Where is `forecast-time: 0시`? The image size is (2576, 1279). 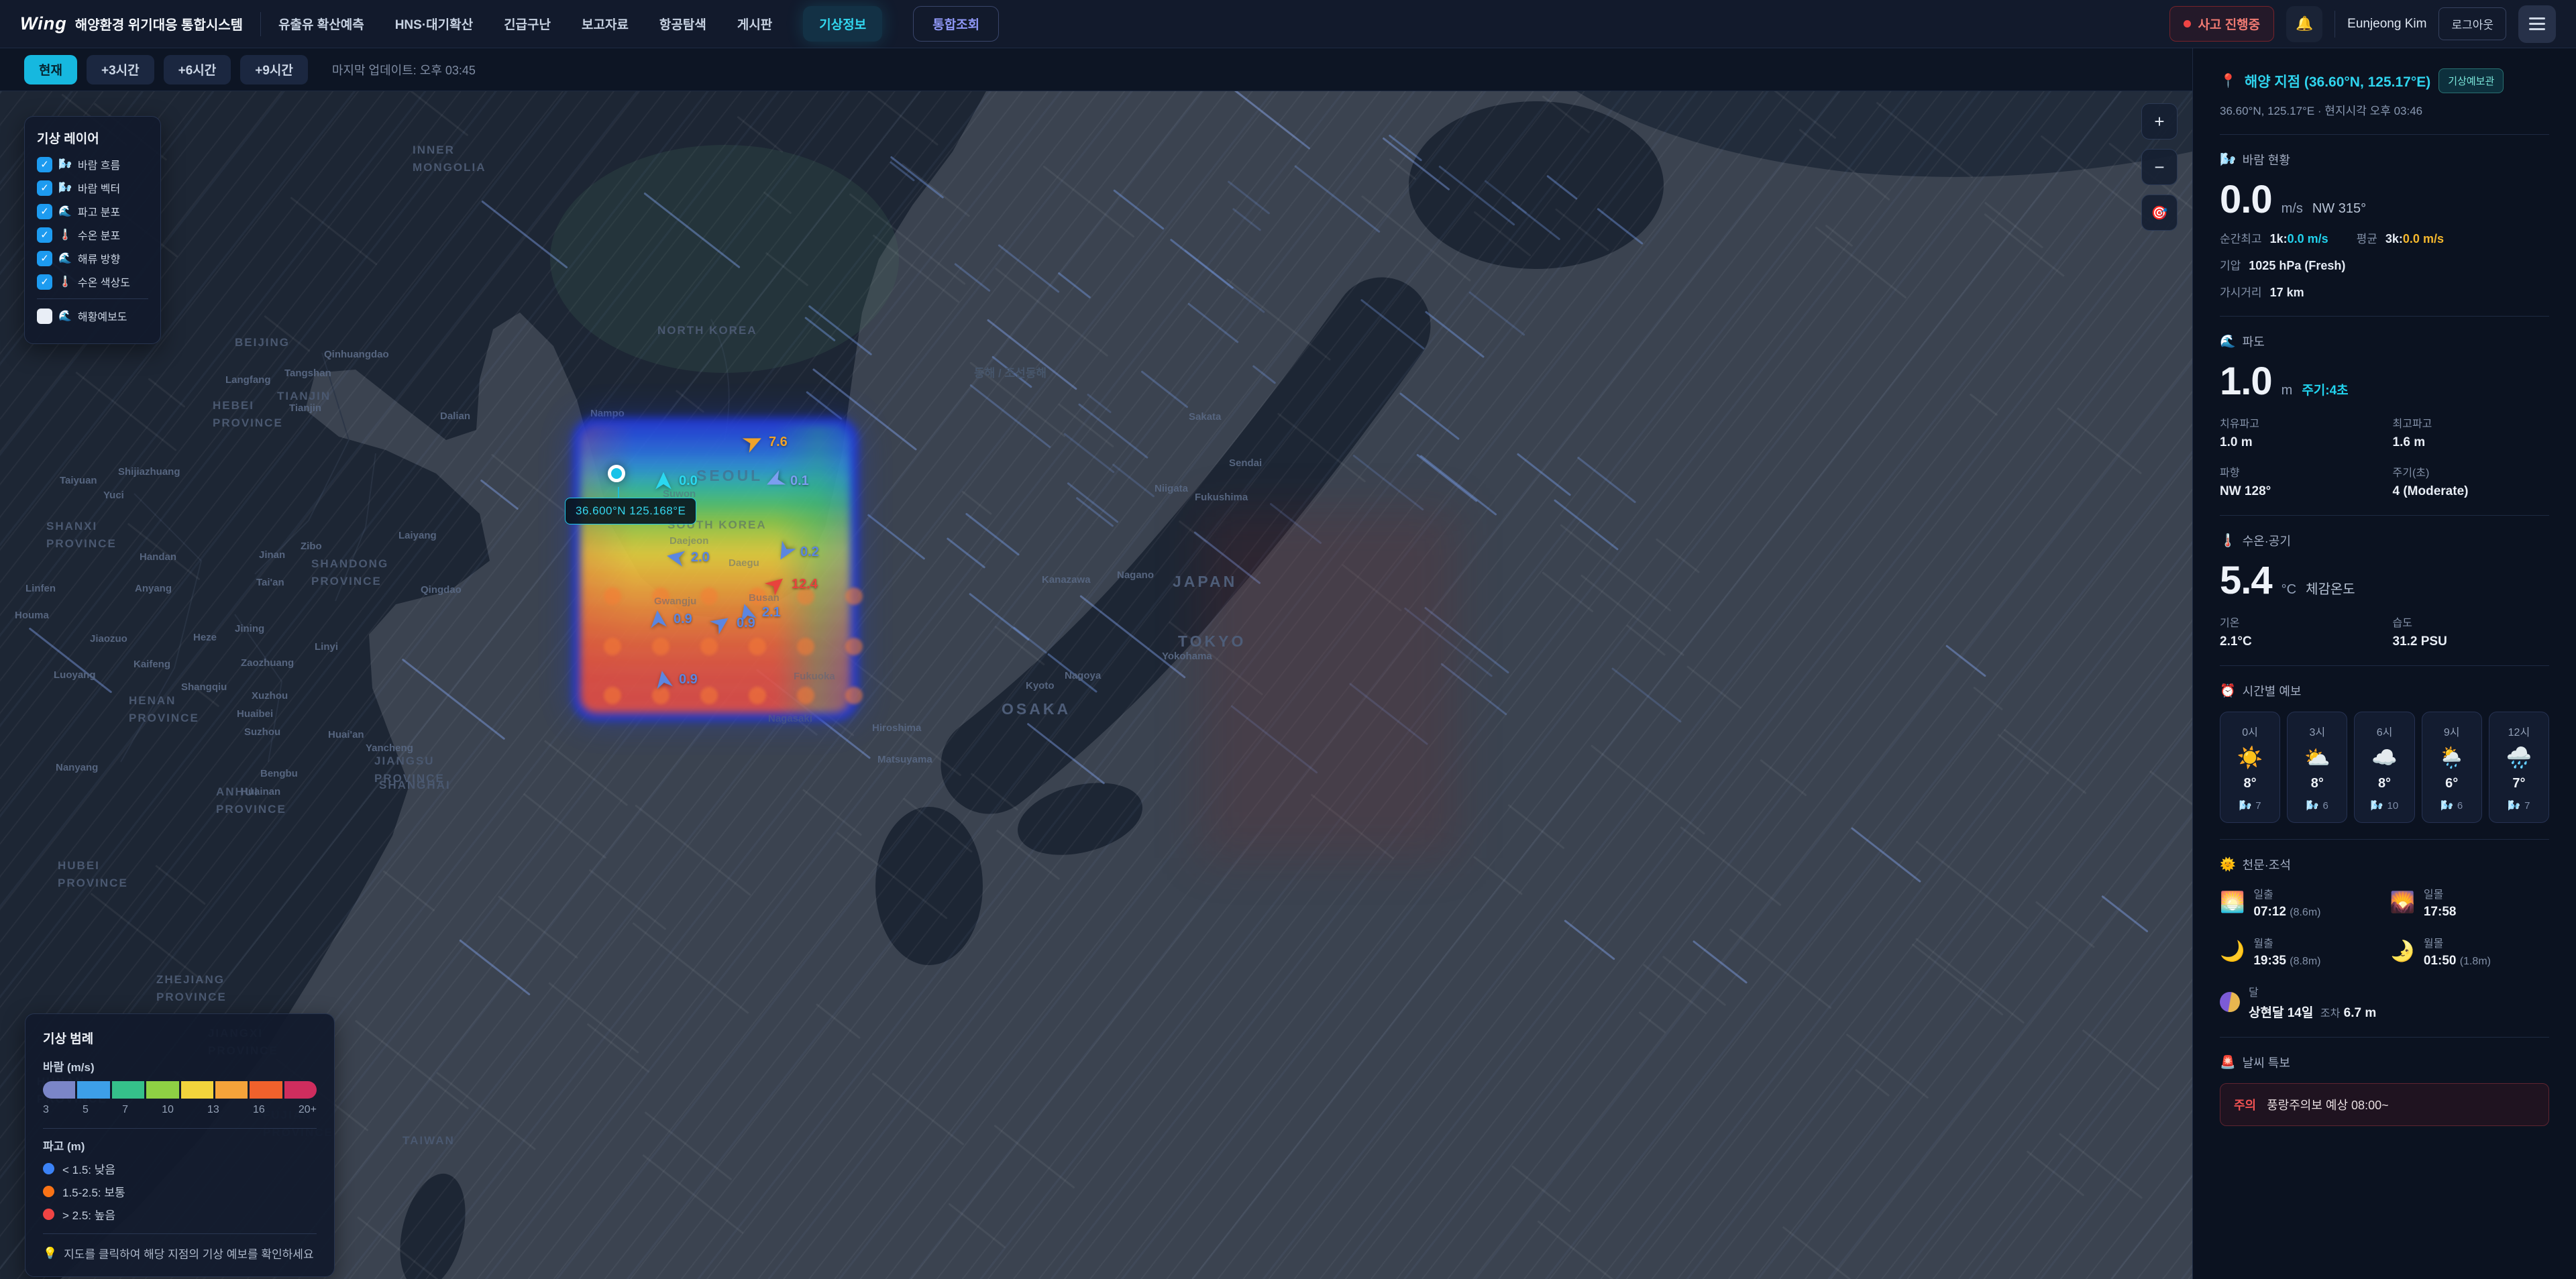
forecast-time: 0시 is located at coordinates (2250, 732).